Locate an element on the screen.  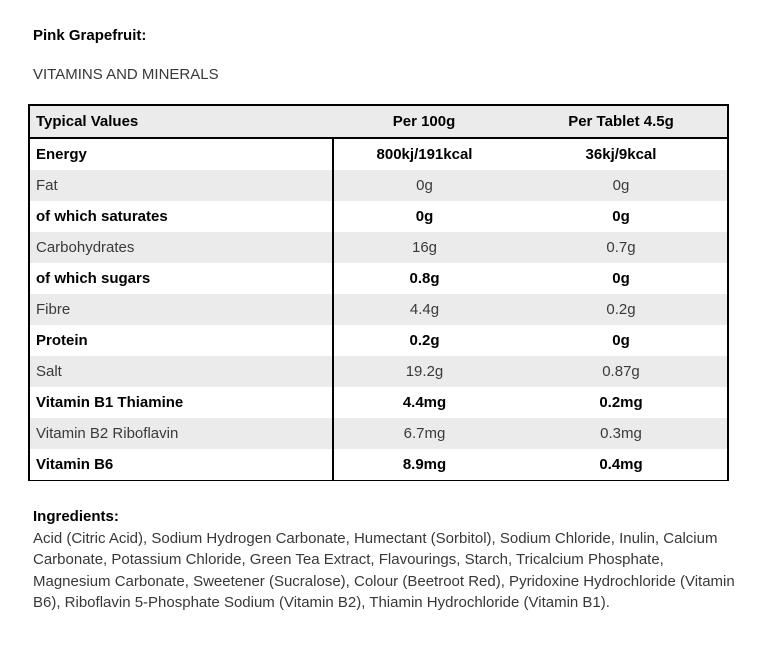
table-row: Vitamin B2 Riboflavin 6.7mg 0.3mg is located at coordinates (378, 433).